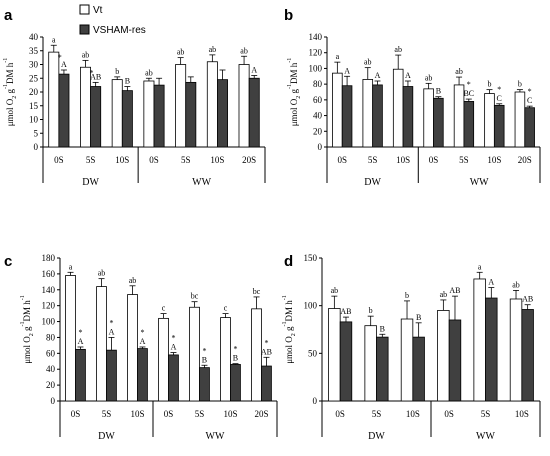 This screenshot has width=550, height=456. What do you see at coordinates (34, 106) in the screenshot?
I see `y-tick-label: 15` at bounding box center [34, 106].